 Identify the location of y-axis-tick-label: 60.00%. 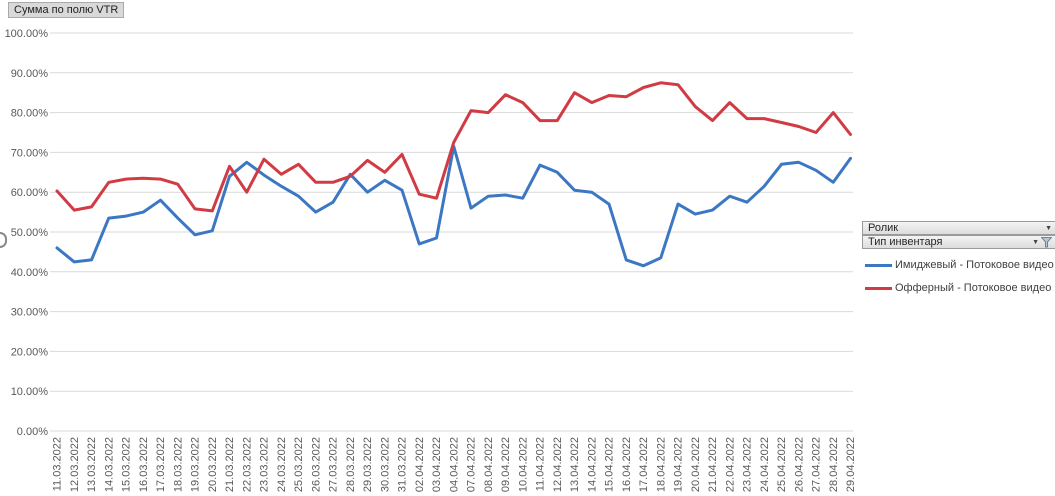
(30, 193).